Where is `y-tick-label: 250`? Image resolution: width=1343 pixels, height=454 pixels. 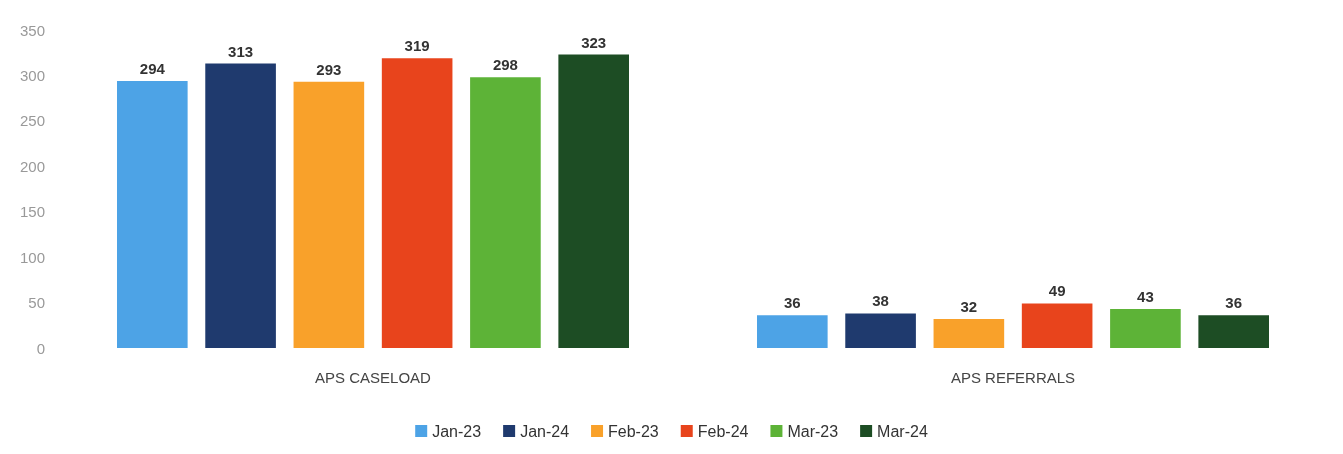 y-tick-label: 250 is located at coordinates (32, 121).